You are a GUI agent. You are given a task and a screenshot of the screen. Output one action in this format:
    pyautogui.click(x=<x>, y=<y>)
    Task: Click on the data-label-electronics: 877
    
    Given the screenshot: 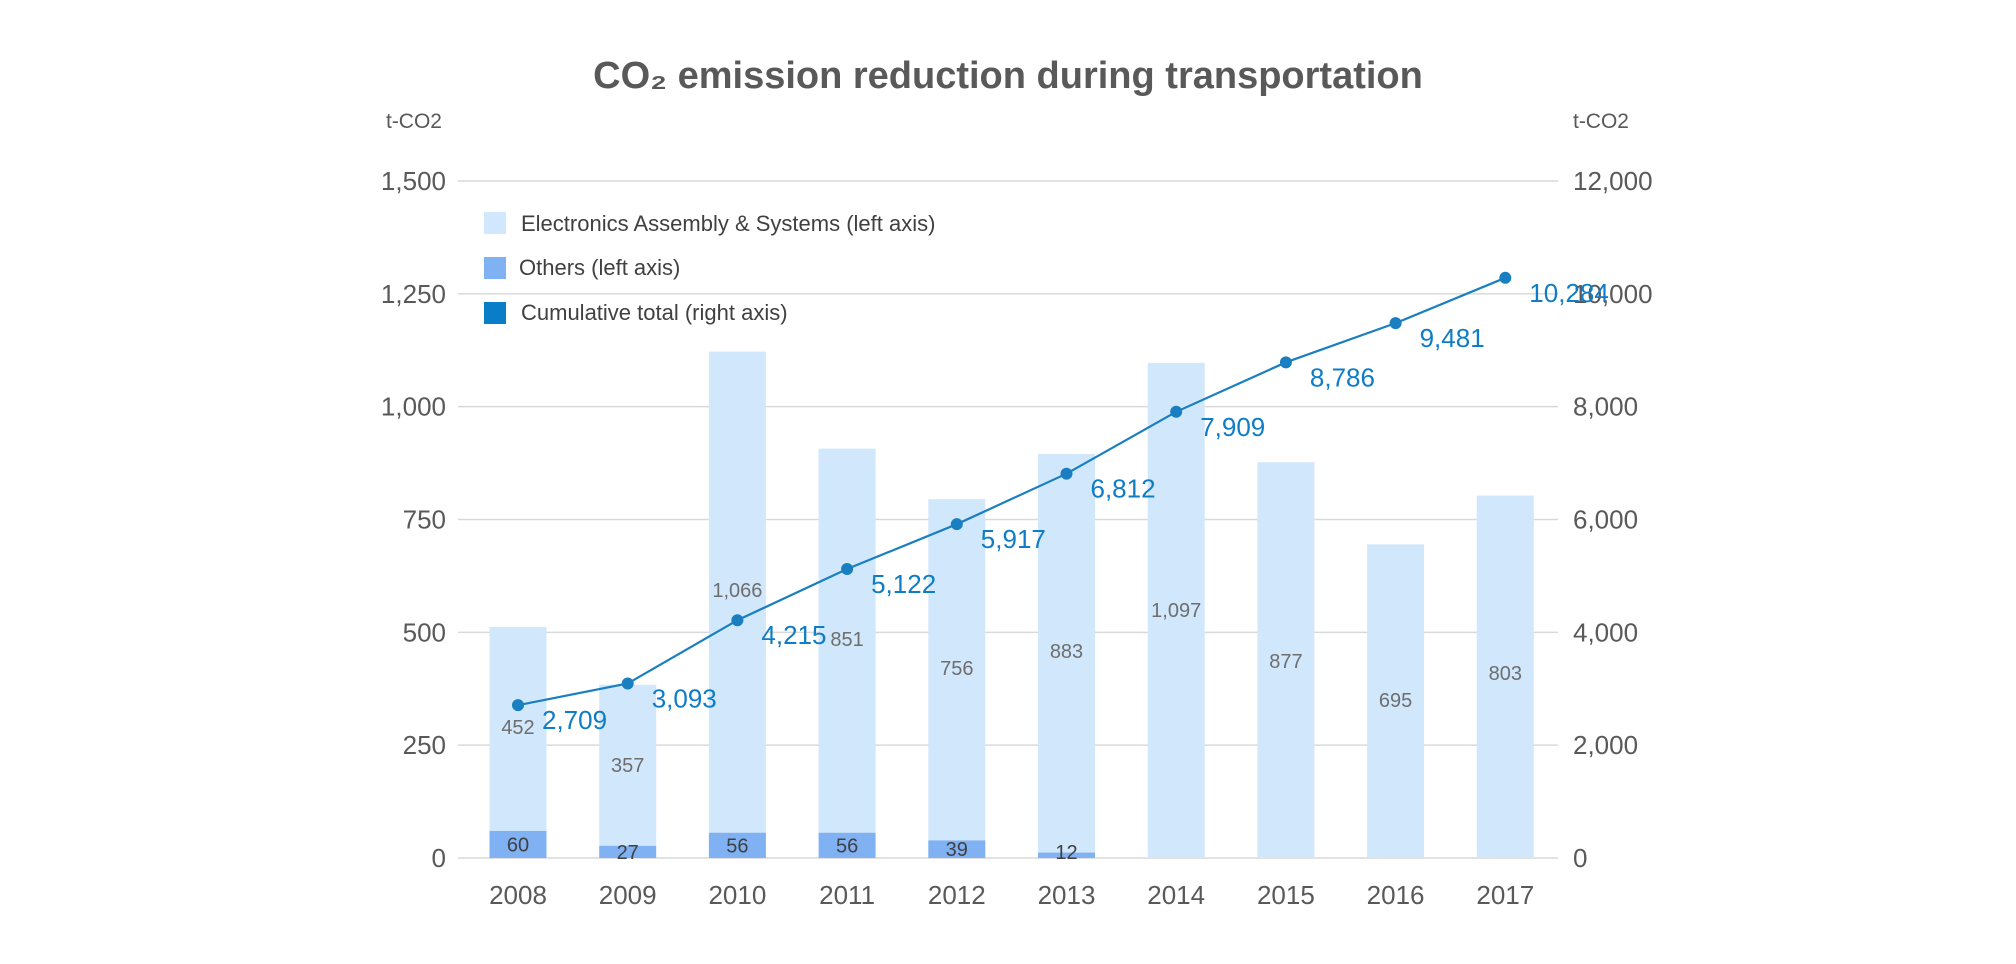 What is the action you would take?
    pyautogui.click(x=1285, y=662)
    